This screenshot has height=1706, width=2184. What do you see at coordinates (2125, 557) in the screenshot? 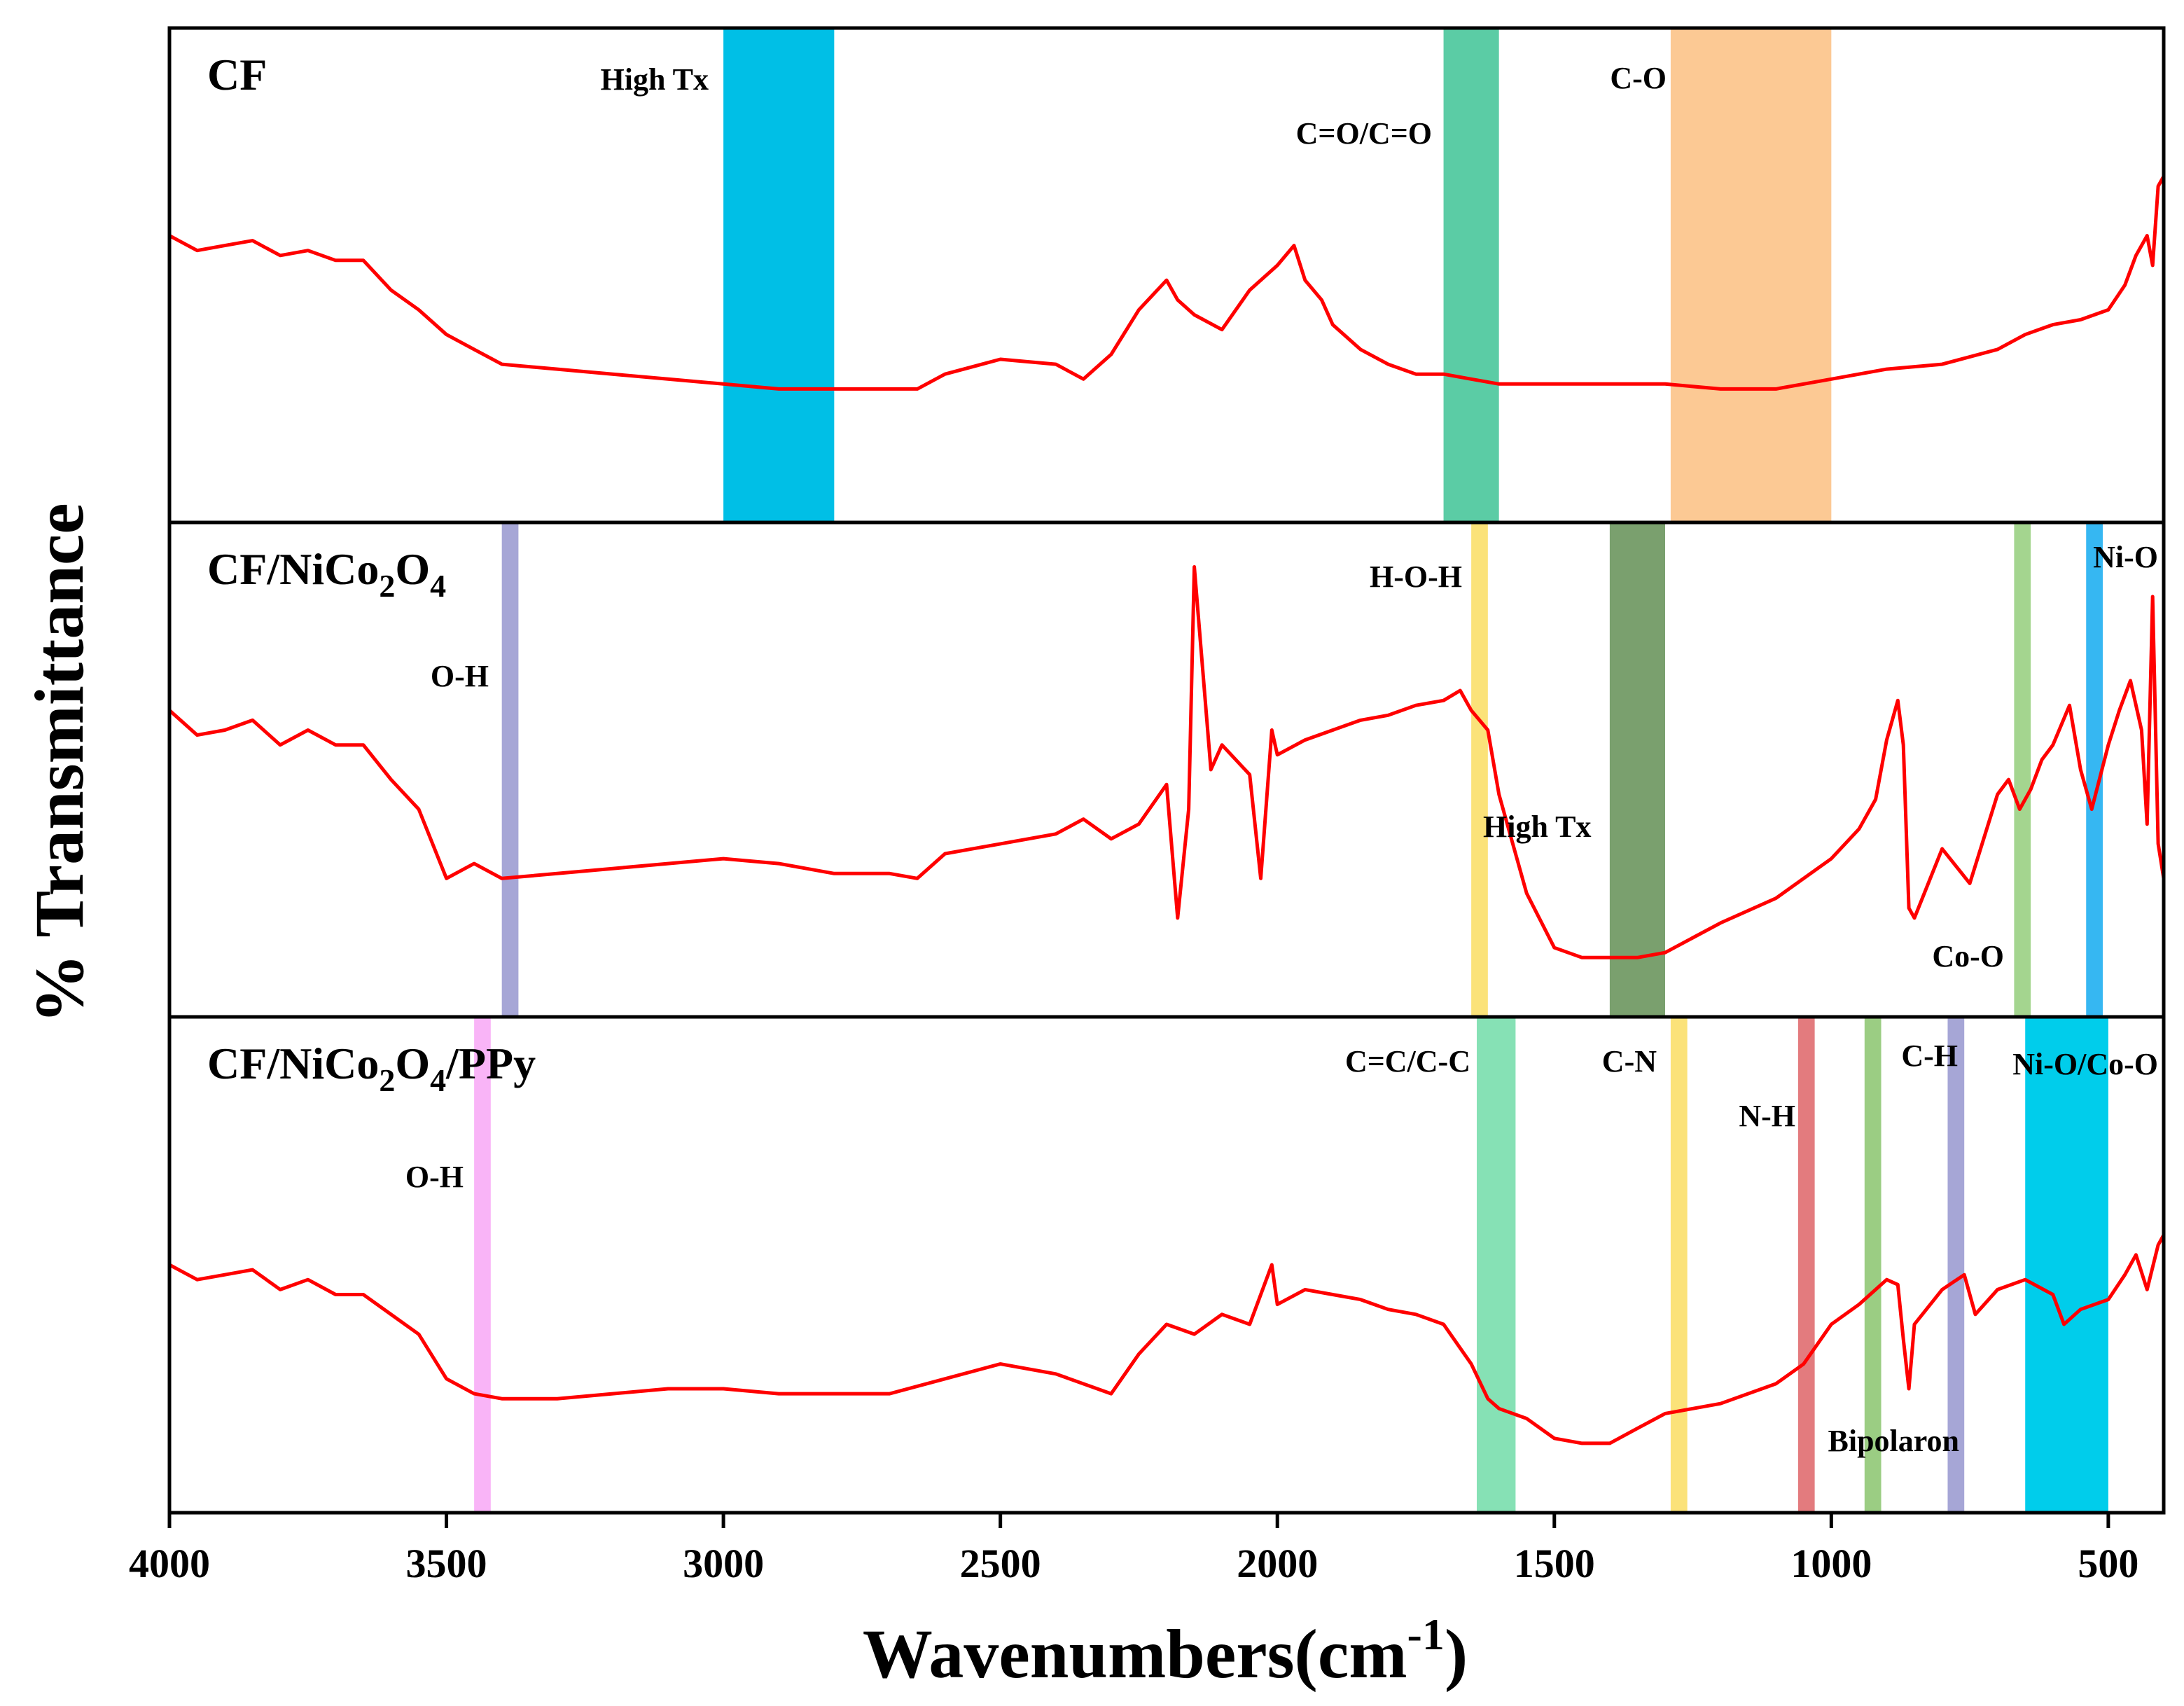
I see `band-label-1-4: Ni-O` at bounding box center [2125, 557].